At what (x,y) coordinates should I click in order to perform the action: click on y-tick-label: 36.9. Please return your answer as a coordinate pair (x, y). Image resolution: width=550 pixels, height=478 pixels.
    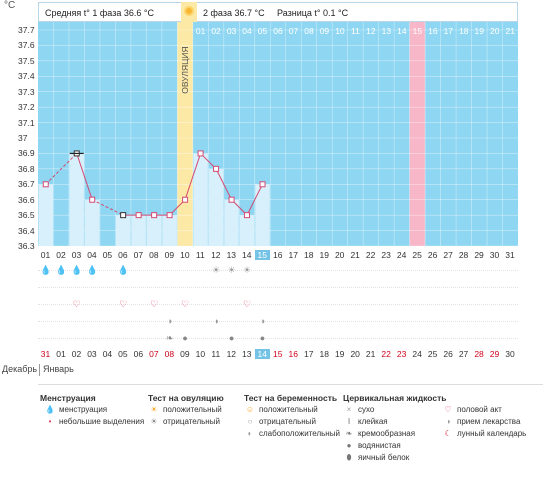
    Looking at the image, I should click on (26, 153).